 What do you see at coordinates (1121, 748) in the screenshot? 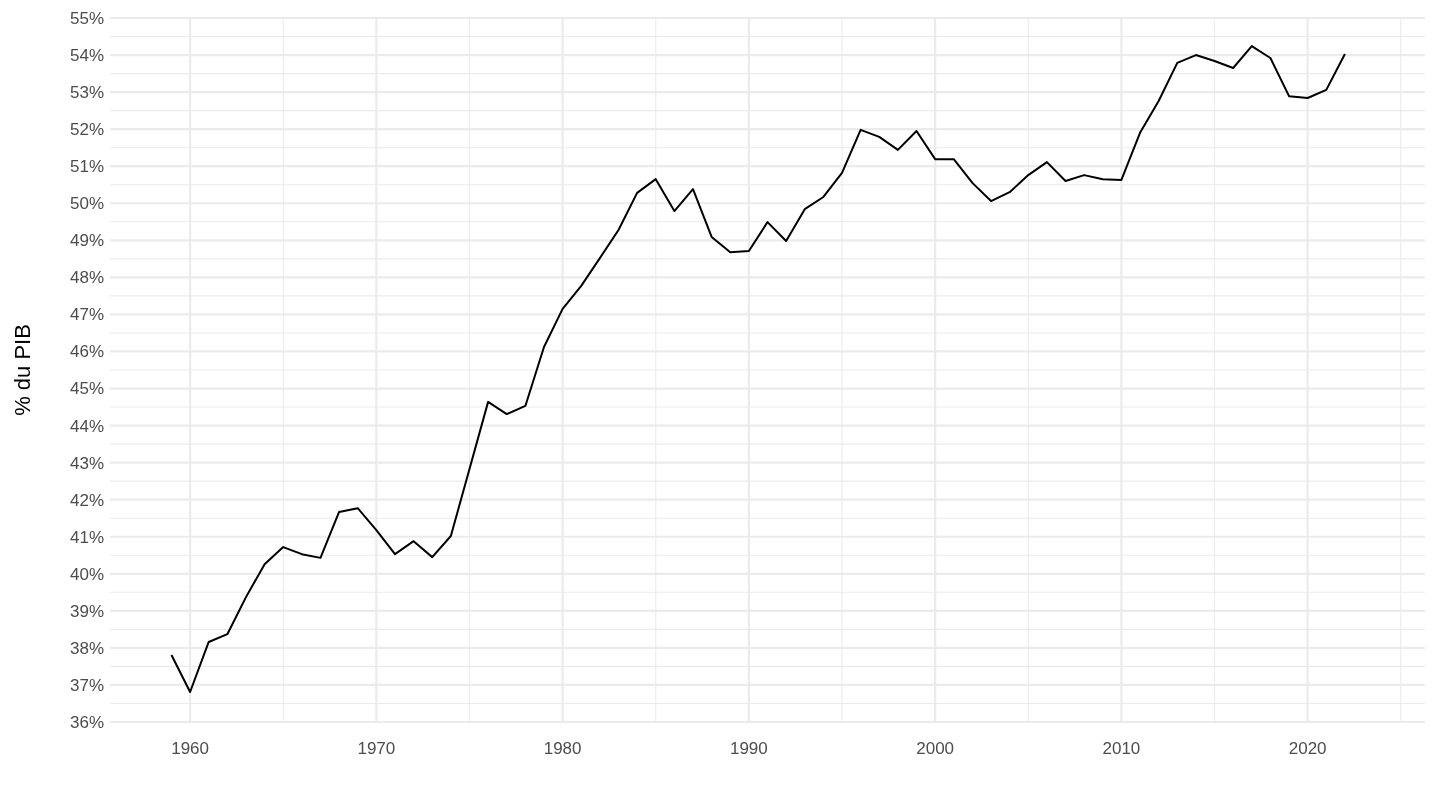
I see `x-tick-label: 2010` at bounding box center [1121, 748].